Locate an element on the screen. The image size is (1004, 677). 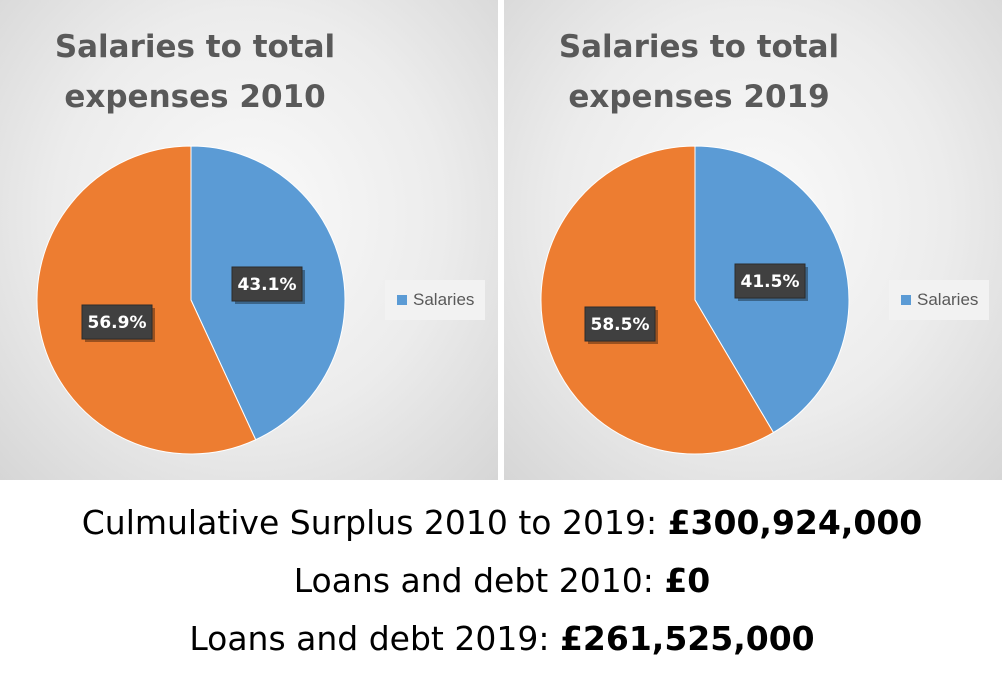
legend-2010: Salaries is located at coordinates (435, 300).